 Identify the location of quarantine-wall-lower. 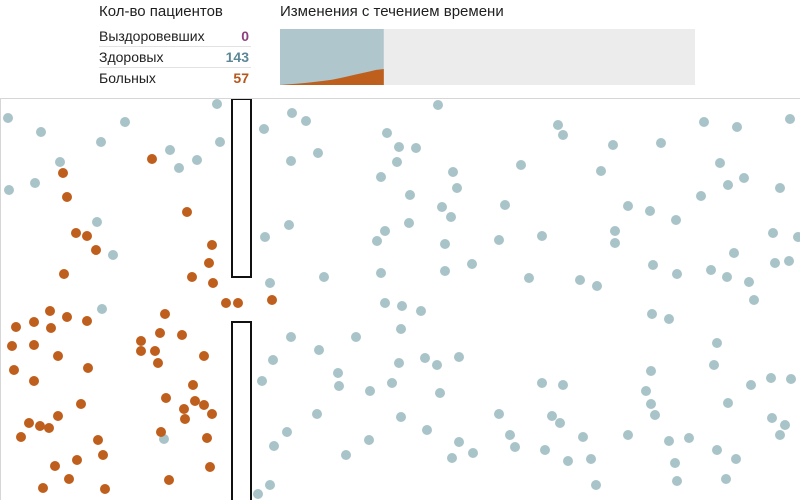
(241, 410).